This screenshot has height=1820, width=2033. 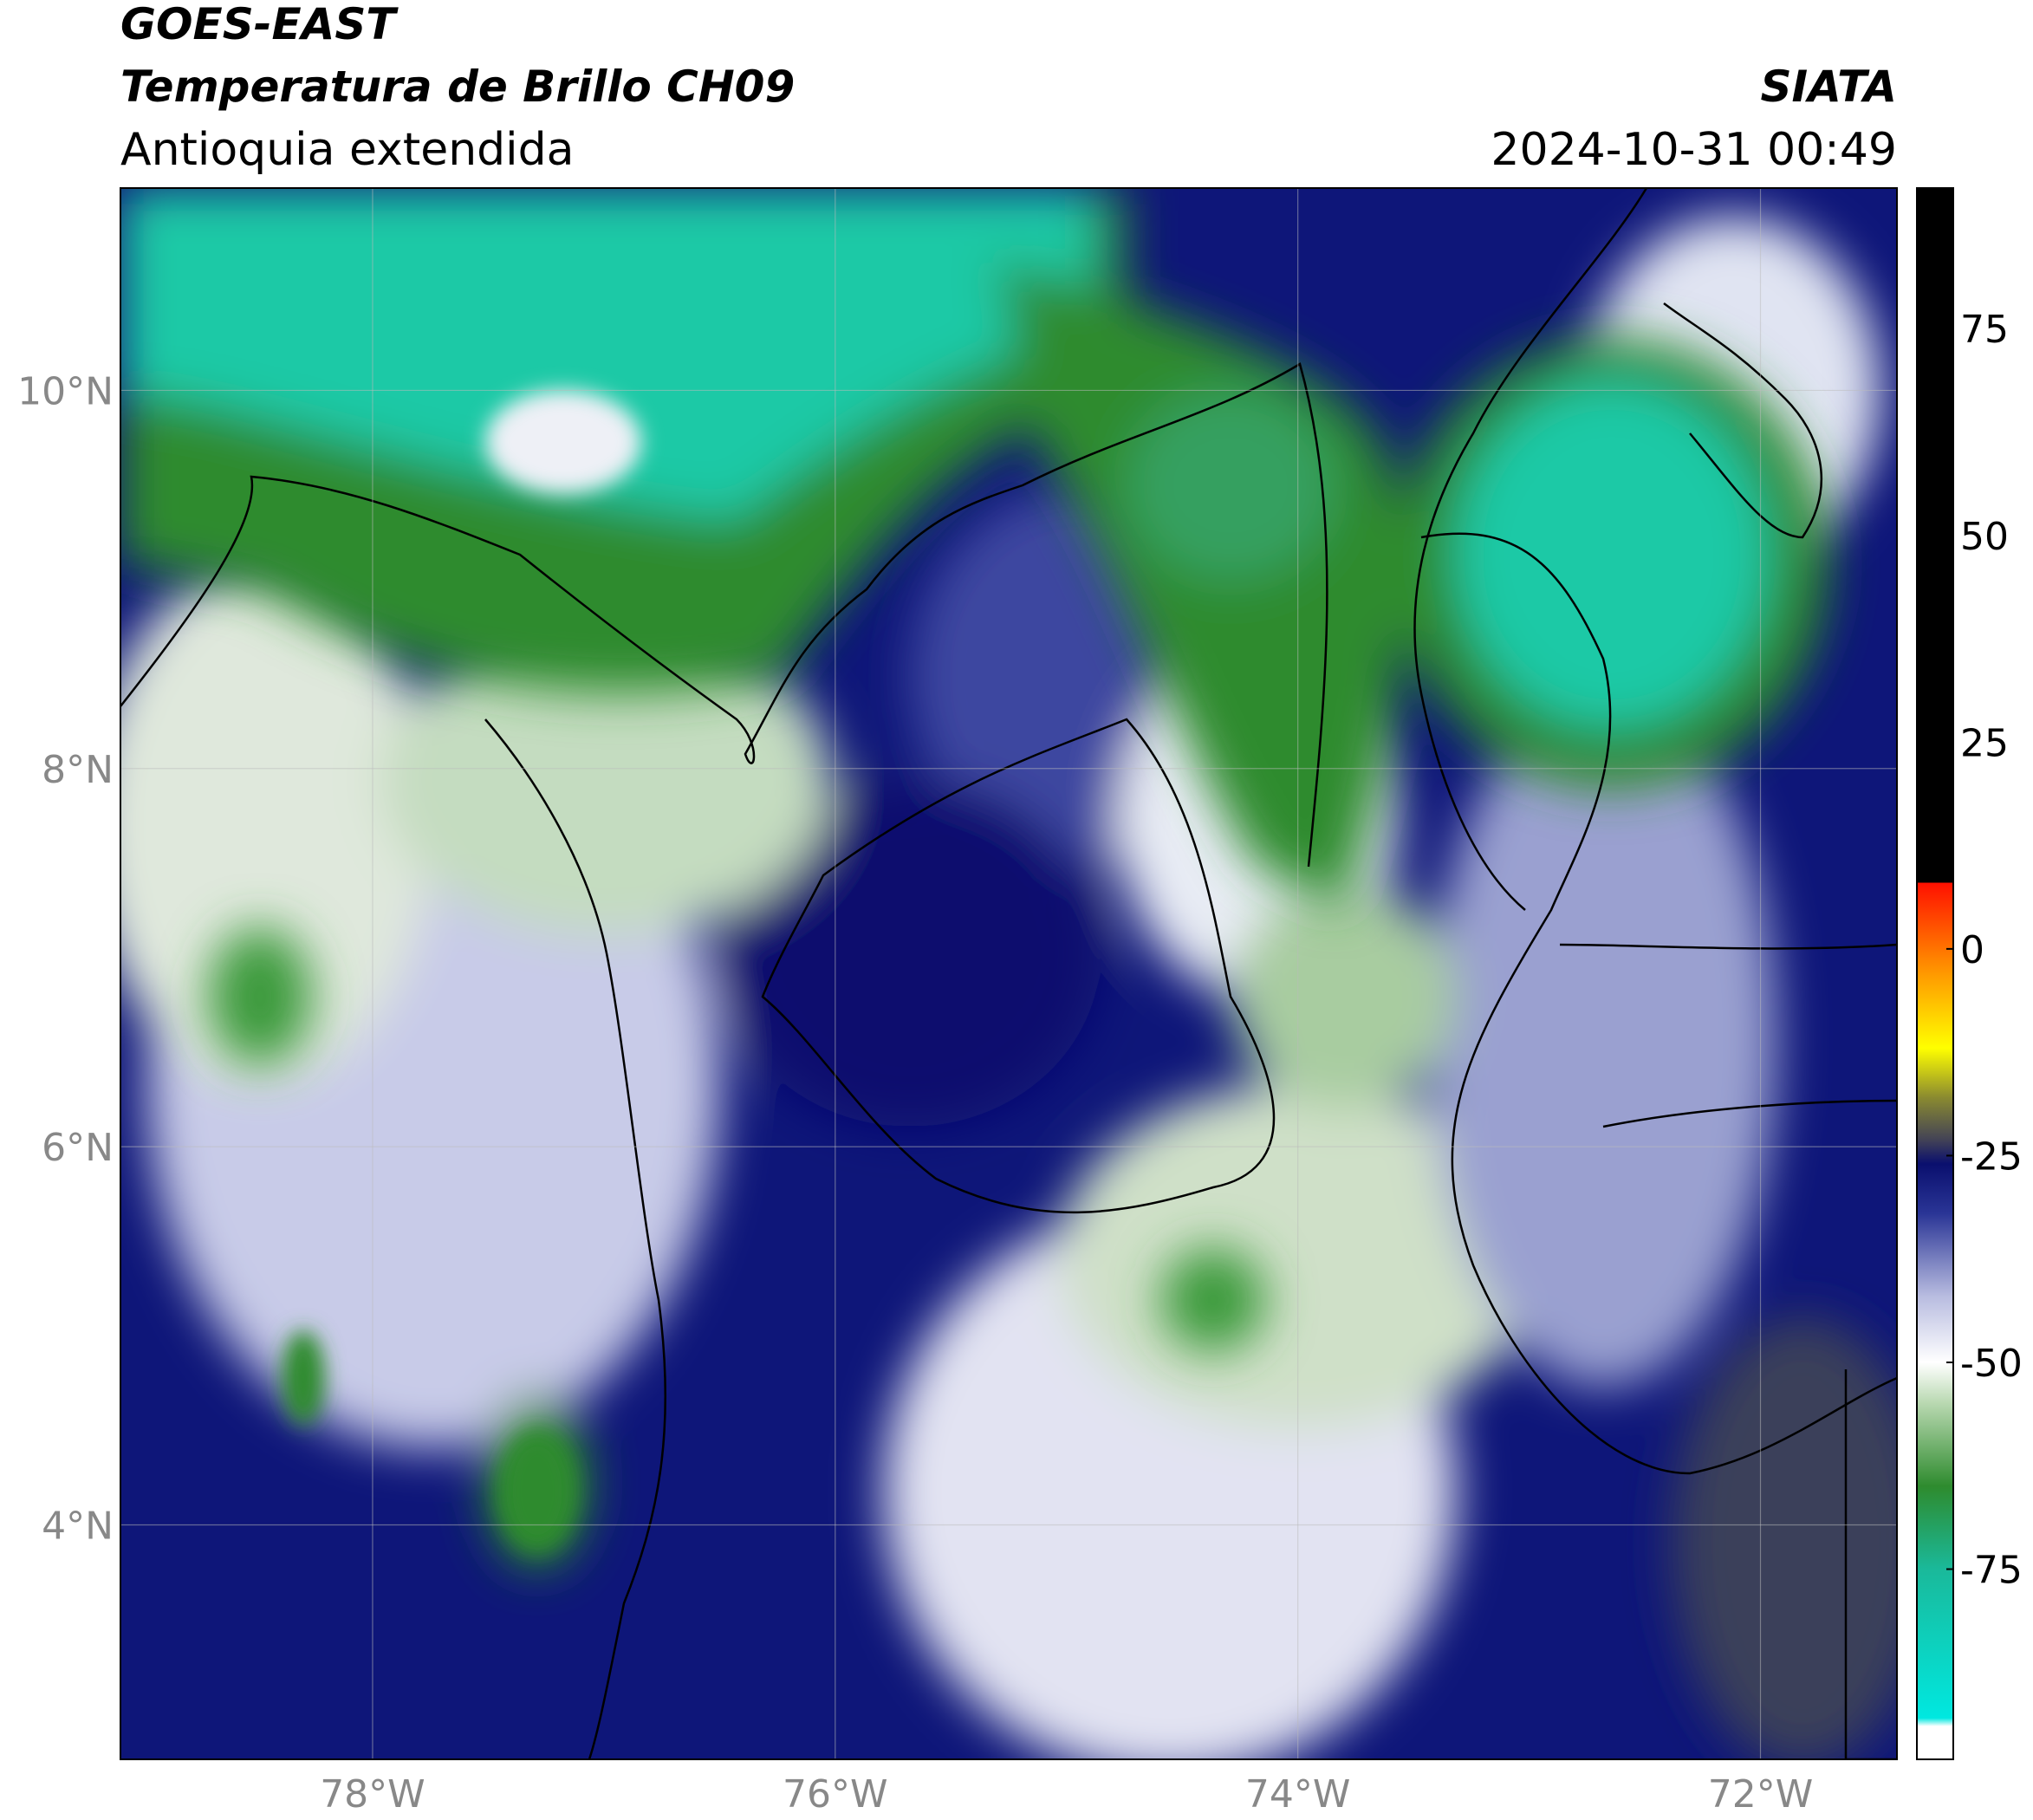 I want to click on colorbar-tick-label: -25, so click(x=1991, y=1156).